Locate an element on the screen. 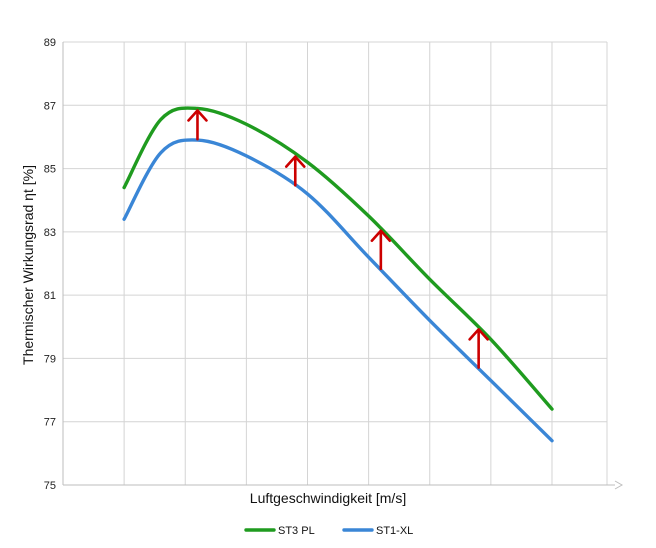  legend-item-st1-xl: ST1-XL is located at coordinates (377, 531).